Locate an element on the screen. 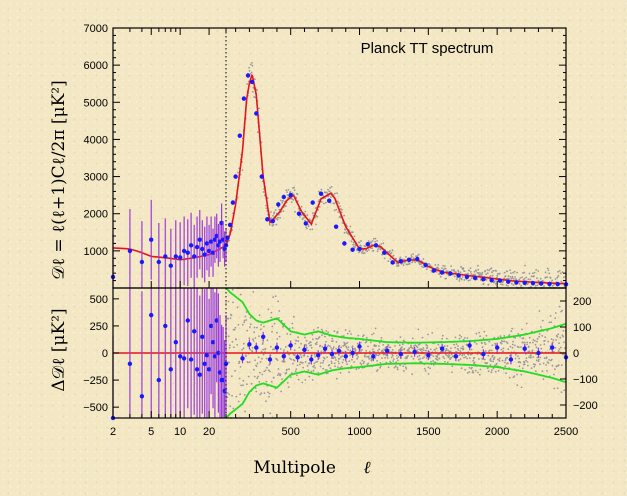 This screenshot has width=627, height=496. data-point is located at coordinates (142, 262).